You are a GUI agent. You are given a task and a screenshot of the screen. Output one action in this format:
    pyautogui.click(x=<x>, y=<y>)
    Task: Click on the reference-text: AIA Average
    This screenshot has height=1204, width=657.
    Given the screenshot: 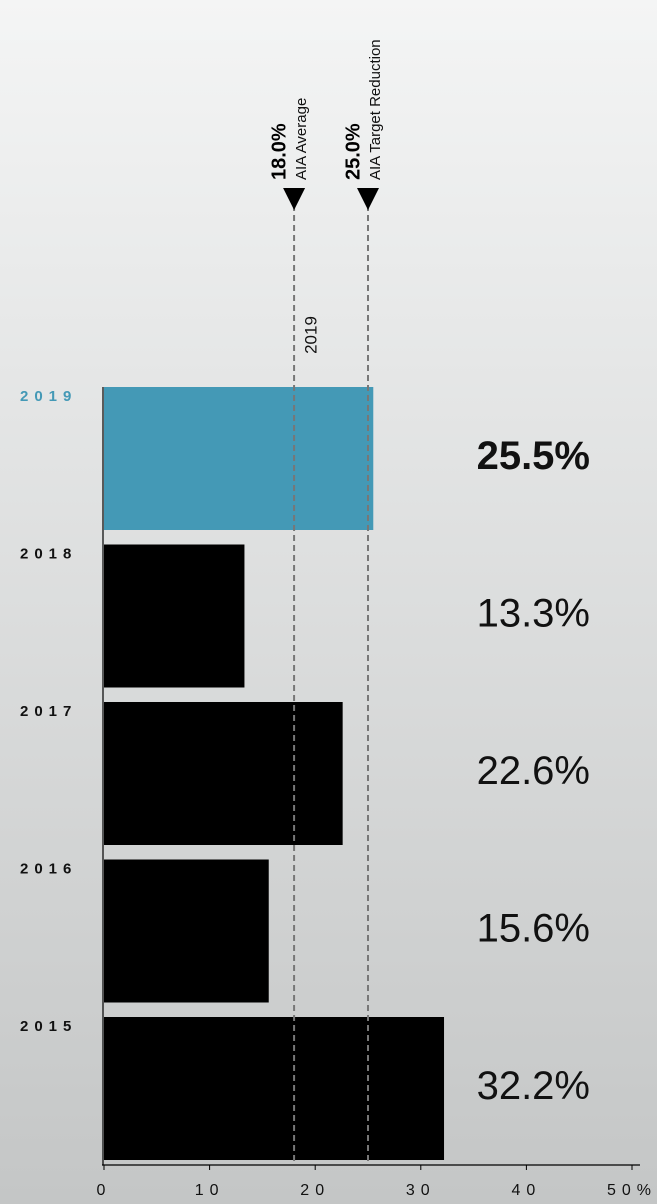 What is the action you would take?
    pyautogui.click(x=301, y=139)
    